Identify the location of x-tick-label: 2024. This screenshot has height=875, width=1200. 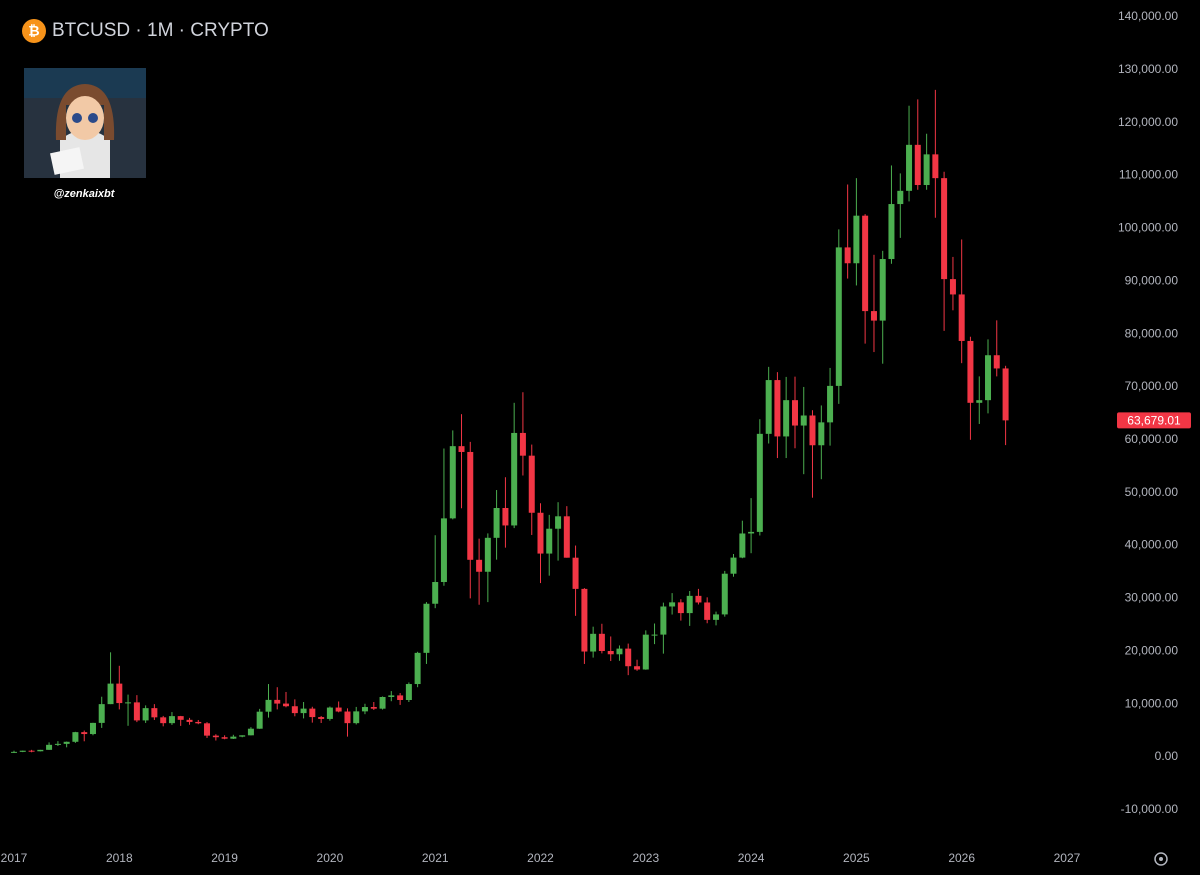
(751, 858).